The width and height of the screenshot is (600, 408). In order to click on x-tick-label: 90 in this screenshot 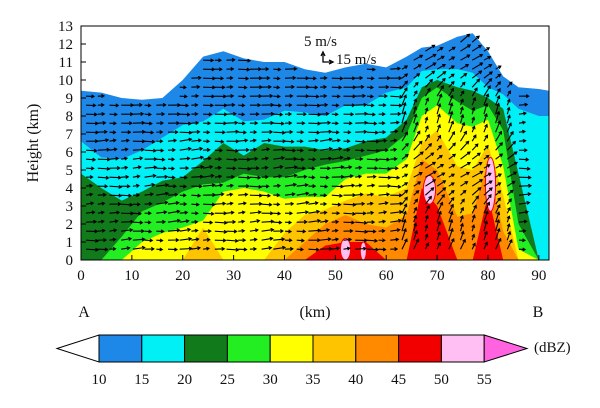, I will do `click(538, 276)`.